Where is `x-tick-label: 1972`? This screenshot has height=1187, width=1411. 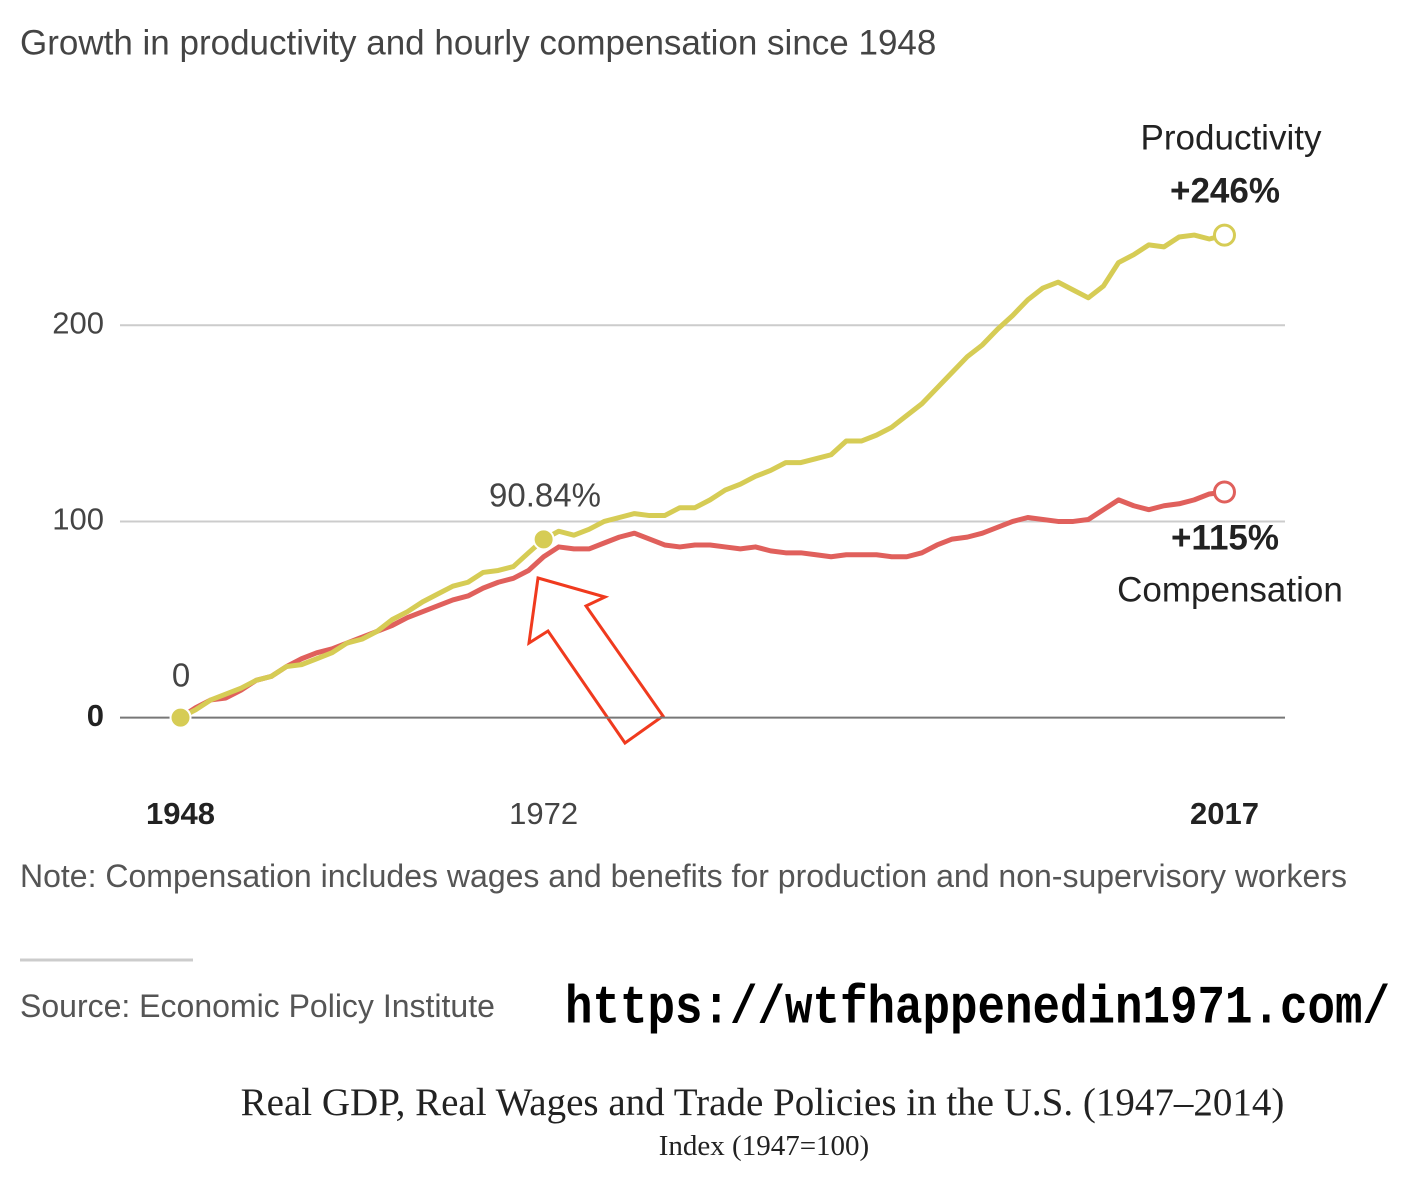
x-tick-label: 1972 is located at coordinates (543, 813).